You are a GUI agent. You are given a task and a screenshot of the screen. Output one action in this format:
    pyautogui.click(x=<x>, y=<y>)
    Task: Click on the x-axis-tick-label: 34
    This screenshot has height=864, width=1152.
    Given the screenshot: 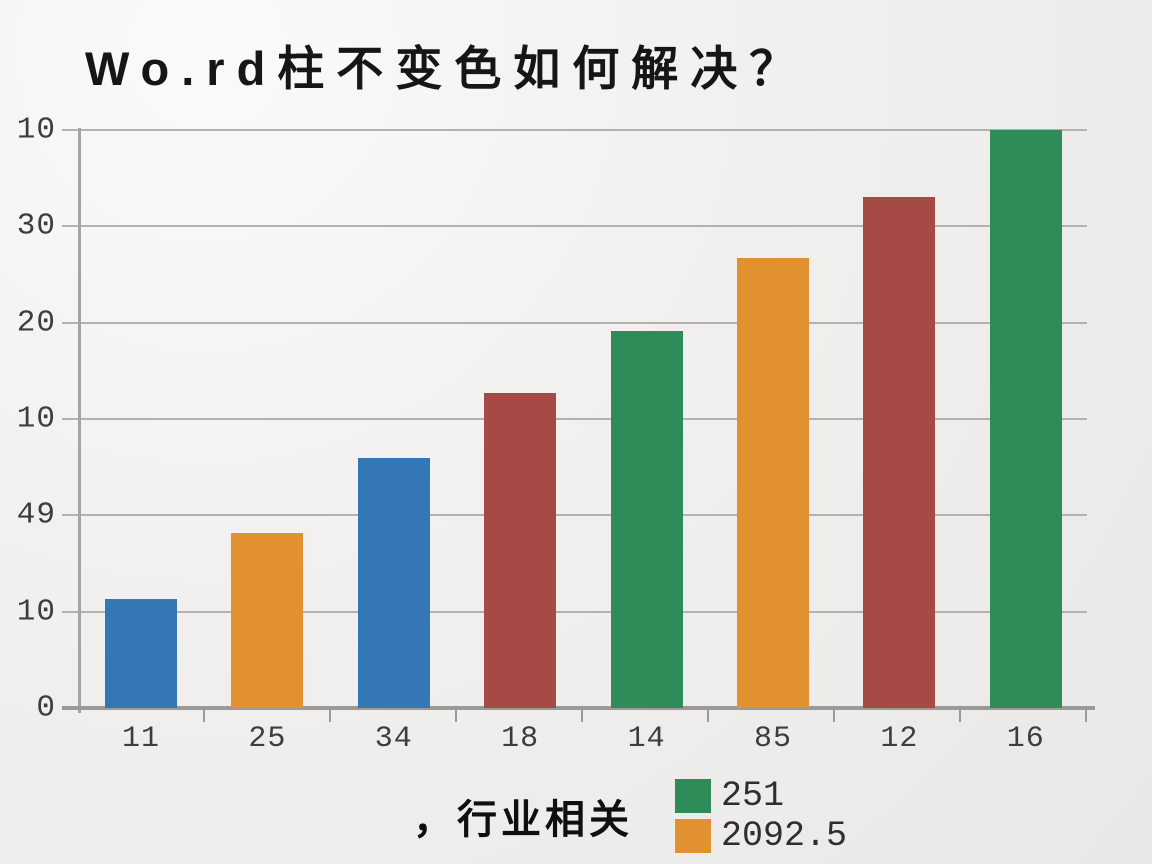 What is the action you would take?
    pyautogui.click(x=393, y=739)
    